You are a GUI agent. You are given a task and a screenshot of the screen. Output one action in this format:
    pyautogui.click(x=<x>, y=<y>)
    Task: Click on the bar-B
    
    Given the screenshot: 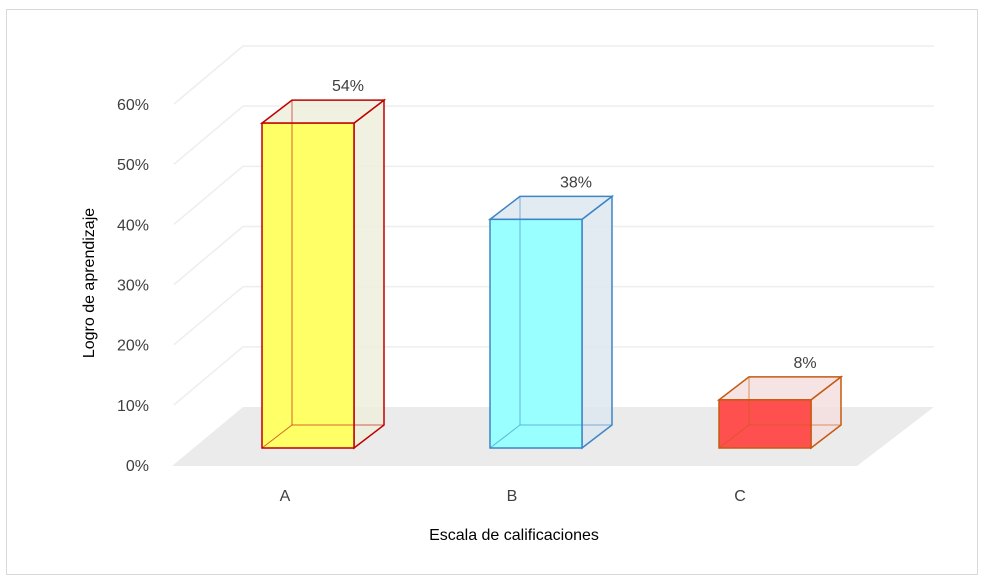 What is the action you would take?
    pyautogui.click(x=551, y=322)
    